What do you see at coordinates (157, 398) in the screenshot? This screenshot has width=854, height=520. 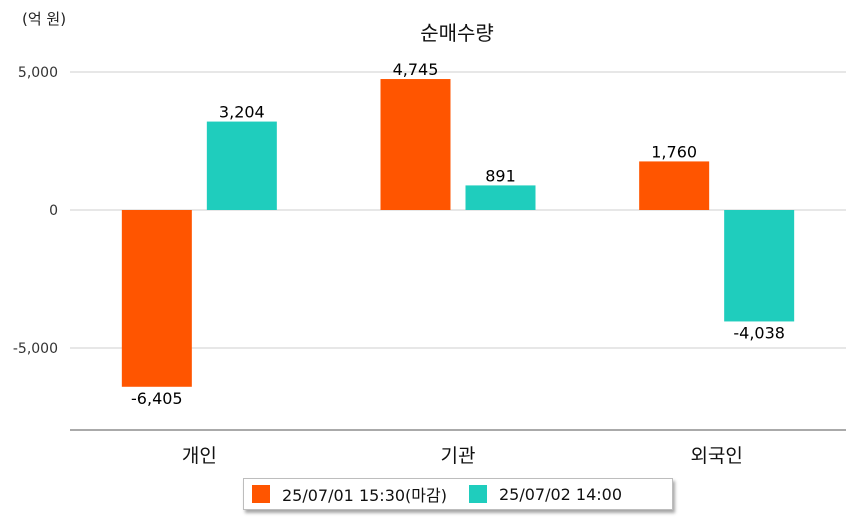 I see `data-label: -6,405` at bounding box center [157, 398].